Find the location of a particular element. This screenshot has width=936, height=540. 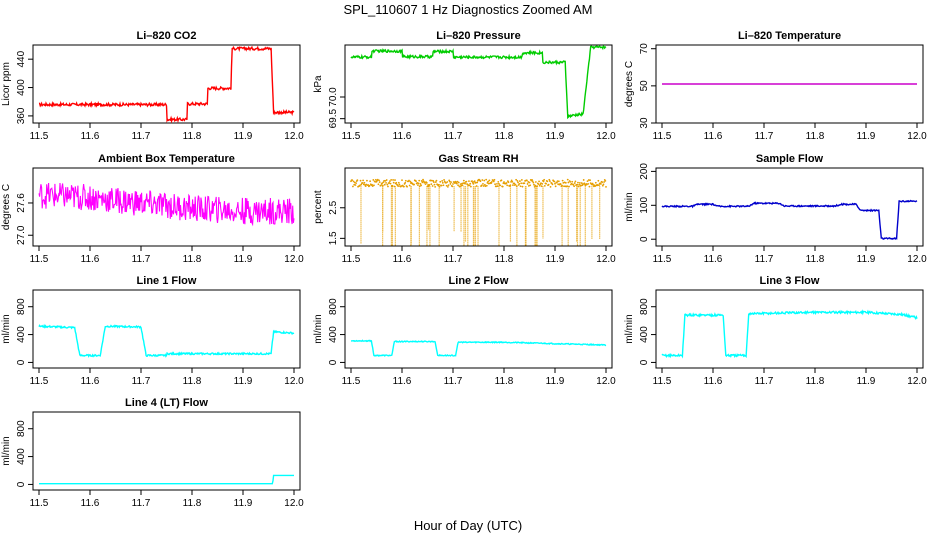

y-tick-label: 440 is located at coordinates (21, 58).